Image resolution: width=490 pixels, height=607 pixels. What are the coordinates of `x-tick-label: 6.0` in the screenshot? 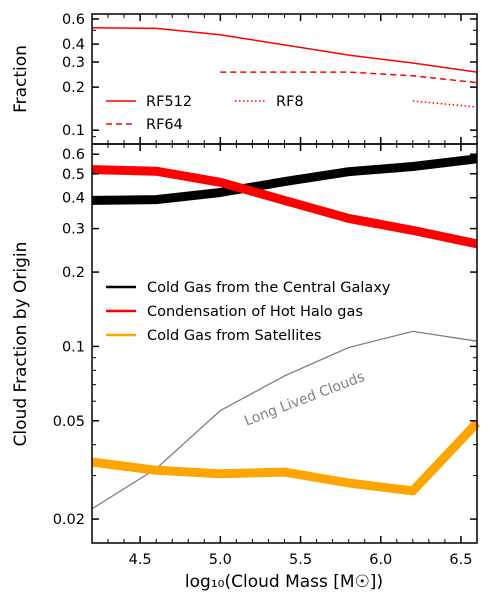 It's located at (380, 560).